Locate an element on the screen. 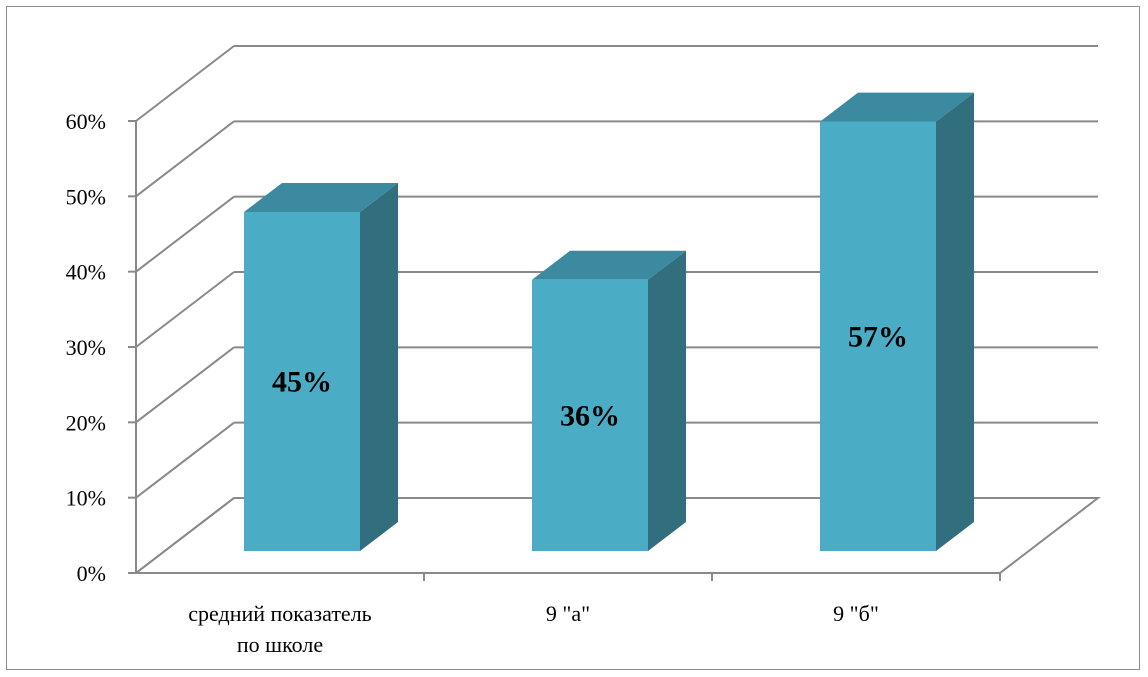 The image size is (1148, 677). category-label-2: 9 "б" is located at coordinates (856, 613).